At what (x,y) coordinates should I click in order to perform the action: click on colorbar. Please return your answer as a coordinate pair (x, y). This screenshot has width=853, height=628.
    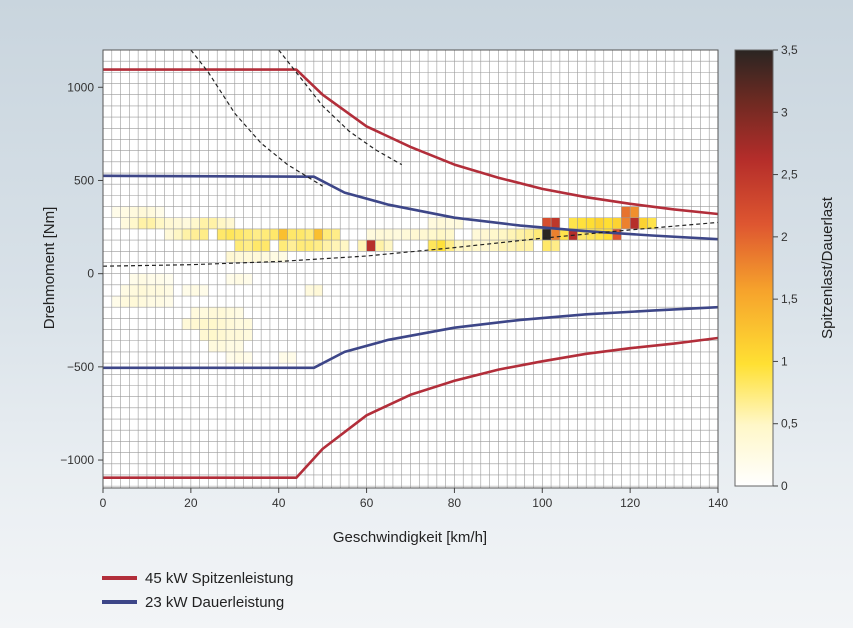
    Looking at the image, I should click on (754, 268).